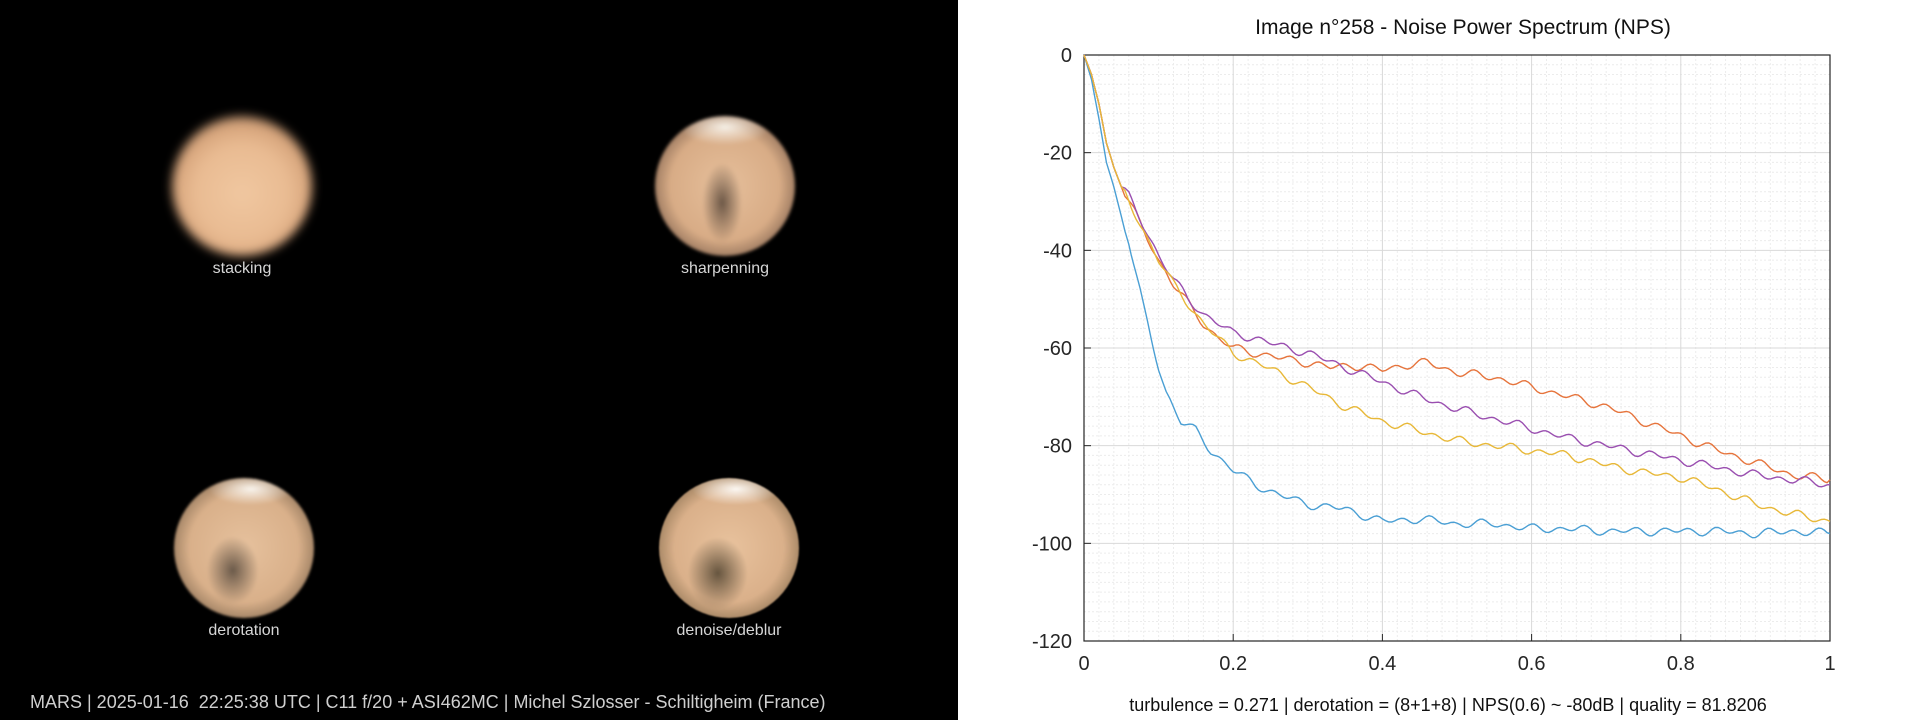  Describe the element at coordinates (1463, 27) in the screenshot. I see `chart-title: Image n°258 - Noise Power Spectrum (NPS)` at that location.